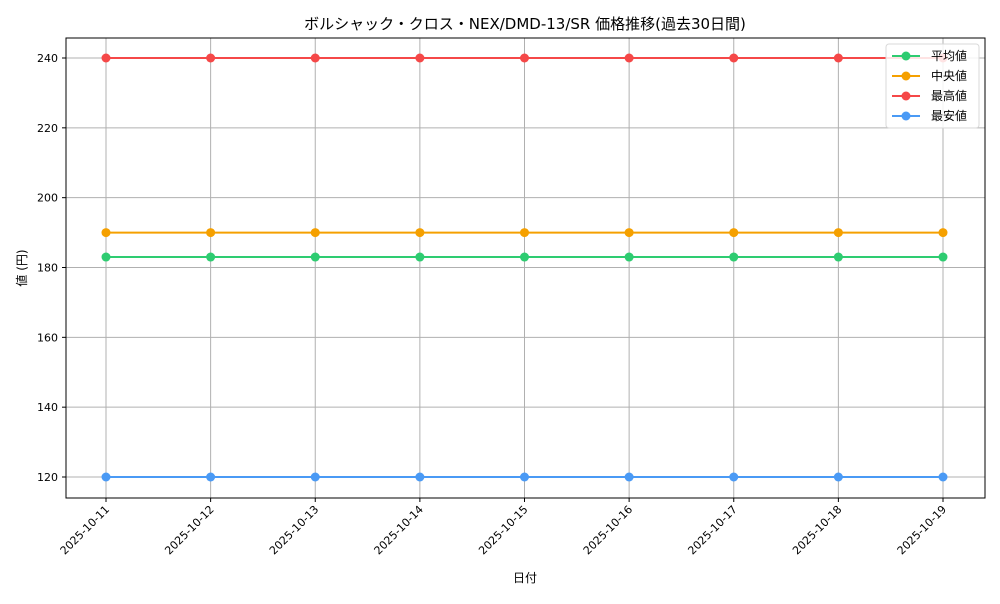  Describe the element at coordinates (47, 128) in the screenshot. I see `y-tick-label: 220` at that location.